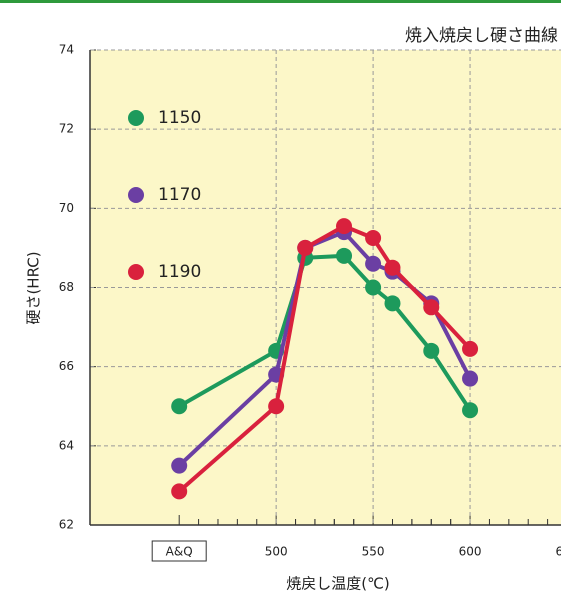 Image resolution: width=561 pixels, height=598 pixels. What do you see at coordinates (373, 552) in the screenshot?
I see `x-tick-label: 550` at bounding box center [373, 552].